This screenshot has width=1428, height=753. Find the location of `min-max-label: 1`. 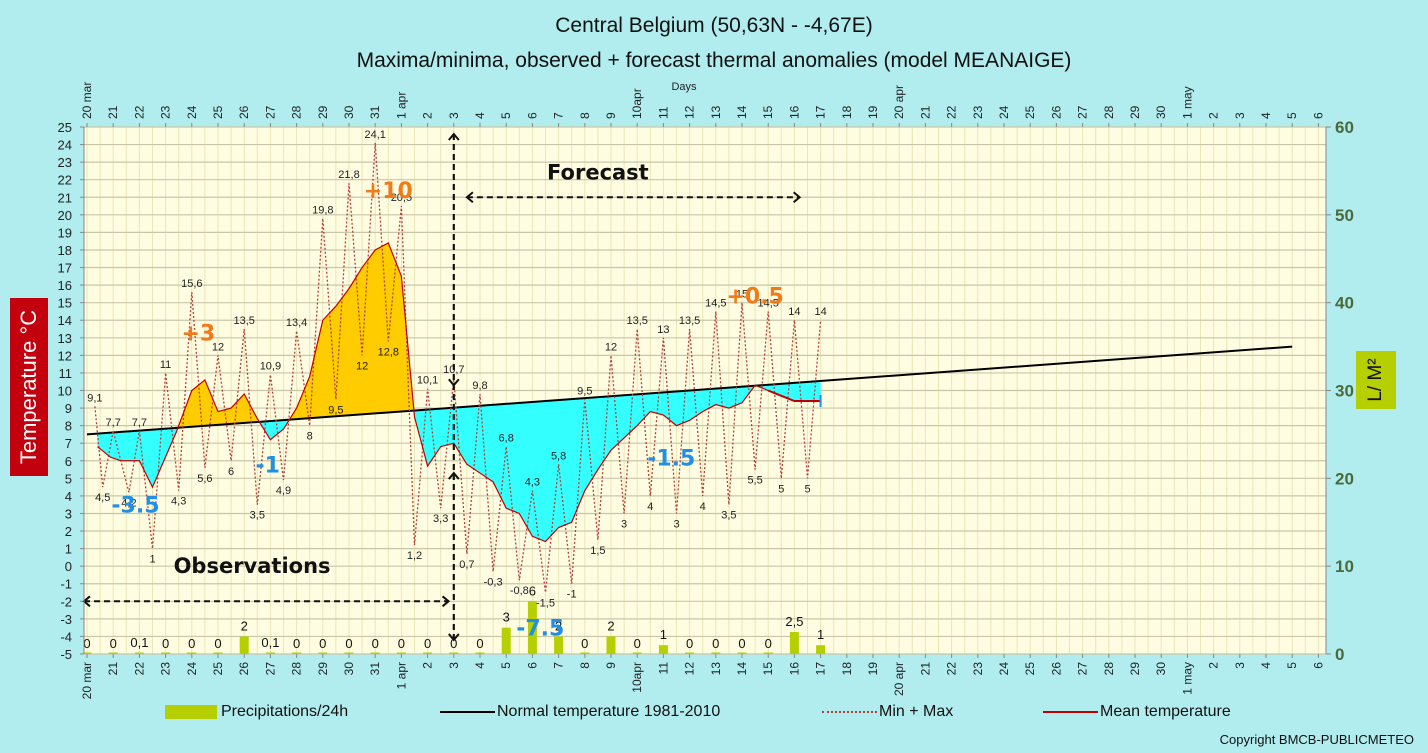

min-max-label: 1 is located at coordinates (152, 560).